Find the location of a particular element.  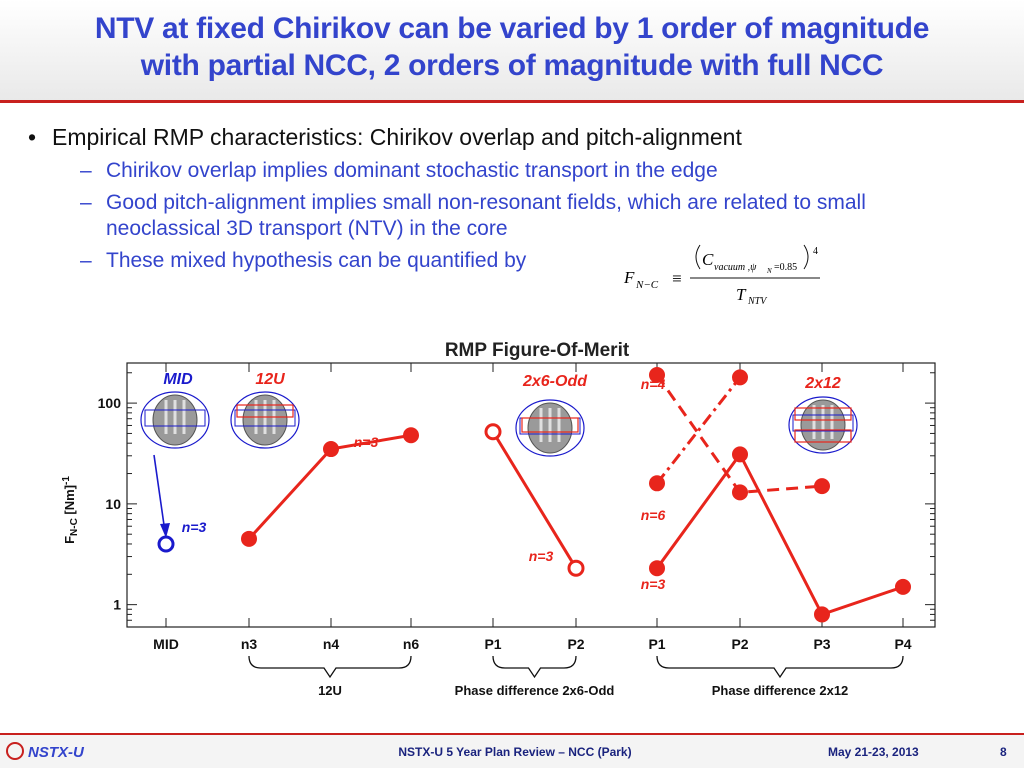

y-axis-label: FN-C [Nm]-1 is located at coordinates (70, 510).